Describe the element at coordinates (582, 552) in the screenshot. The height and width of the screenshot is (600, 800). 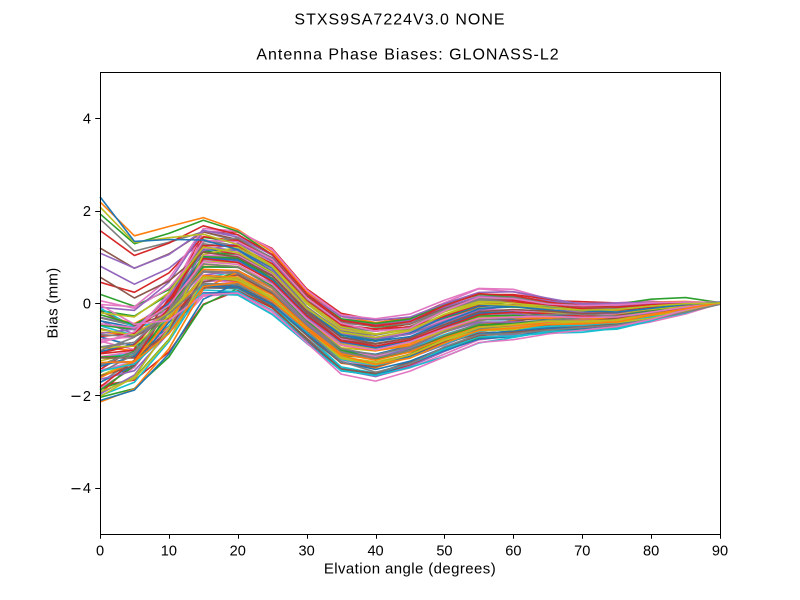
I see `svg-text: 70` at that location.